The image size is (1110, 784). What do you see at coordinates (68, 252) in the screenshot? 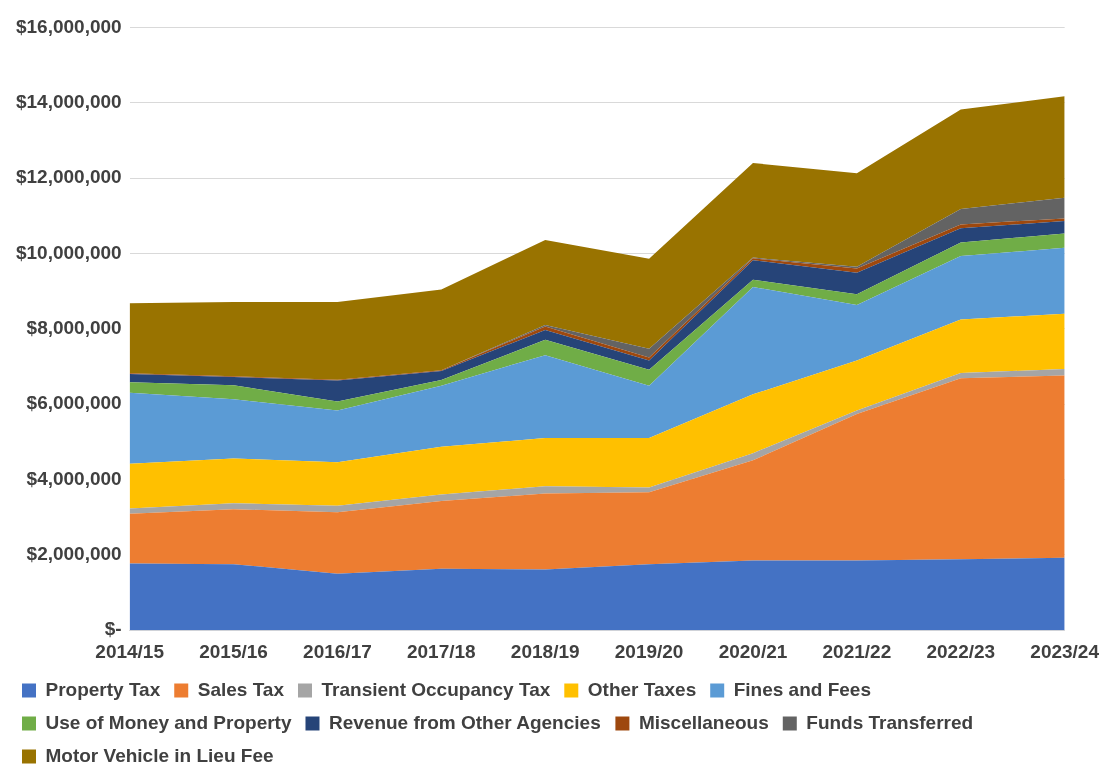
I see `y-tick-label: $10,000,000` at bounding box center [68, 252].